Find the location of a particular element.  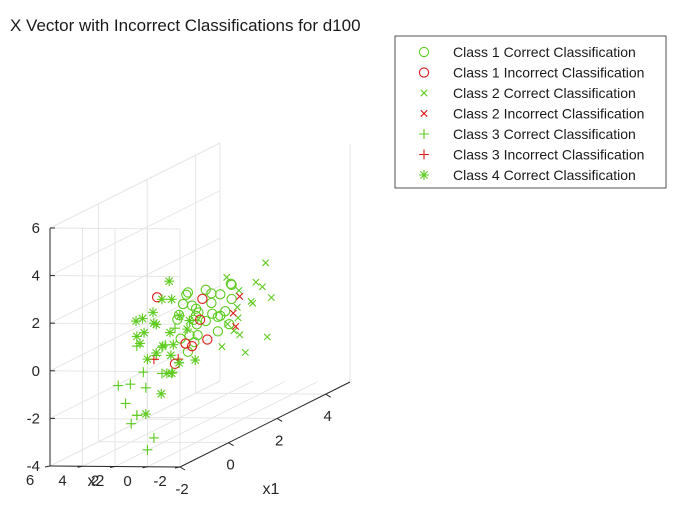

legend-label: Class 2 Correct Classification is located at coordinates (544, 93).